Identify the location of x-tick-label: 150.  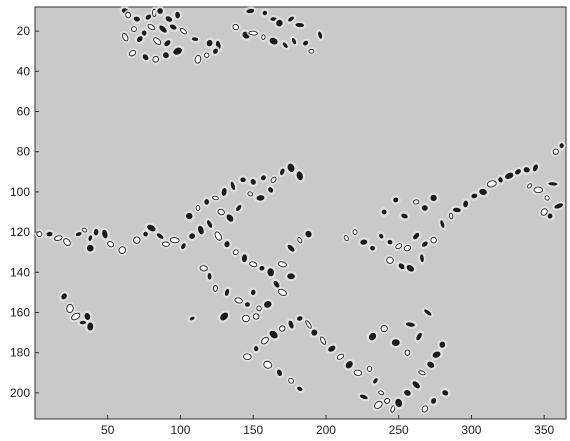
(253, 430).